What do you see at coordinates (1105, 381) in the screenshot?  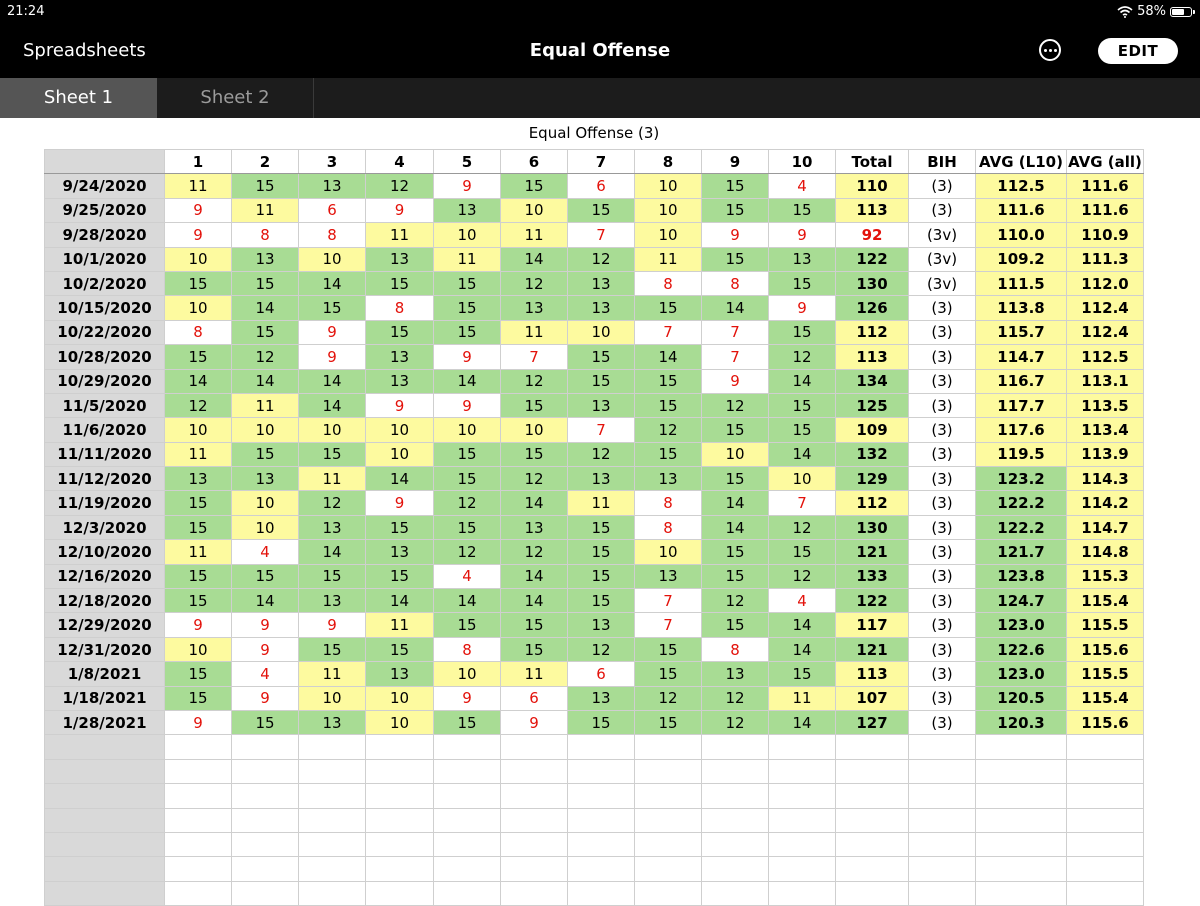 I see `table-cell: 113.1` at bounding box center [1105, 381].